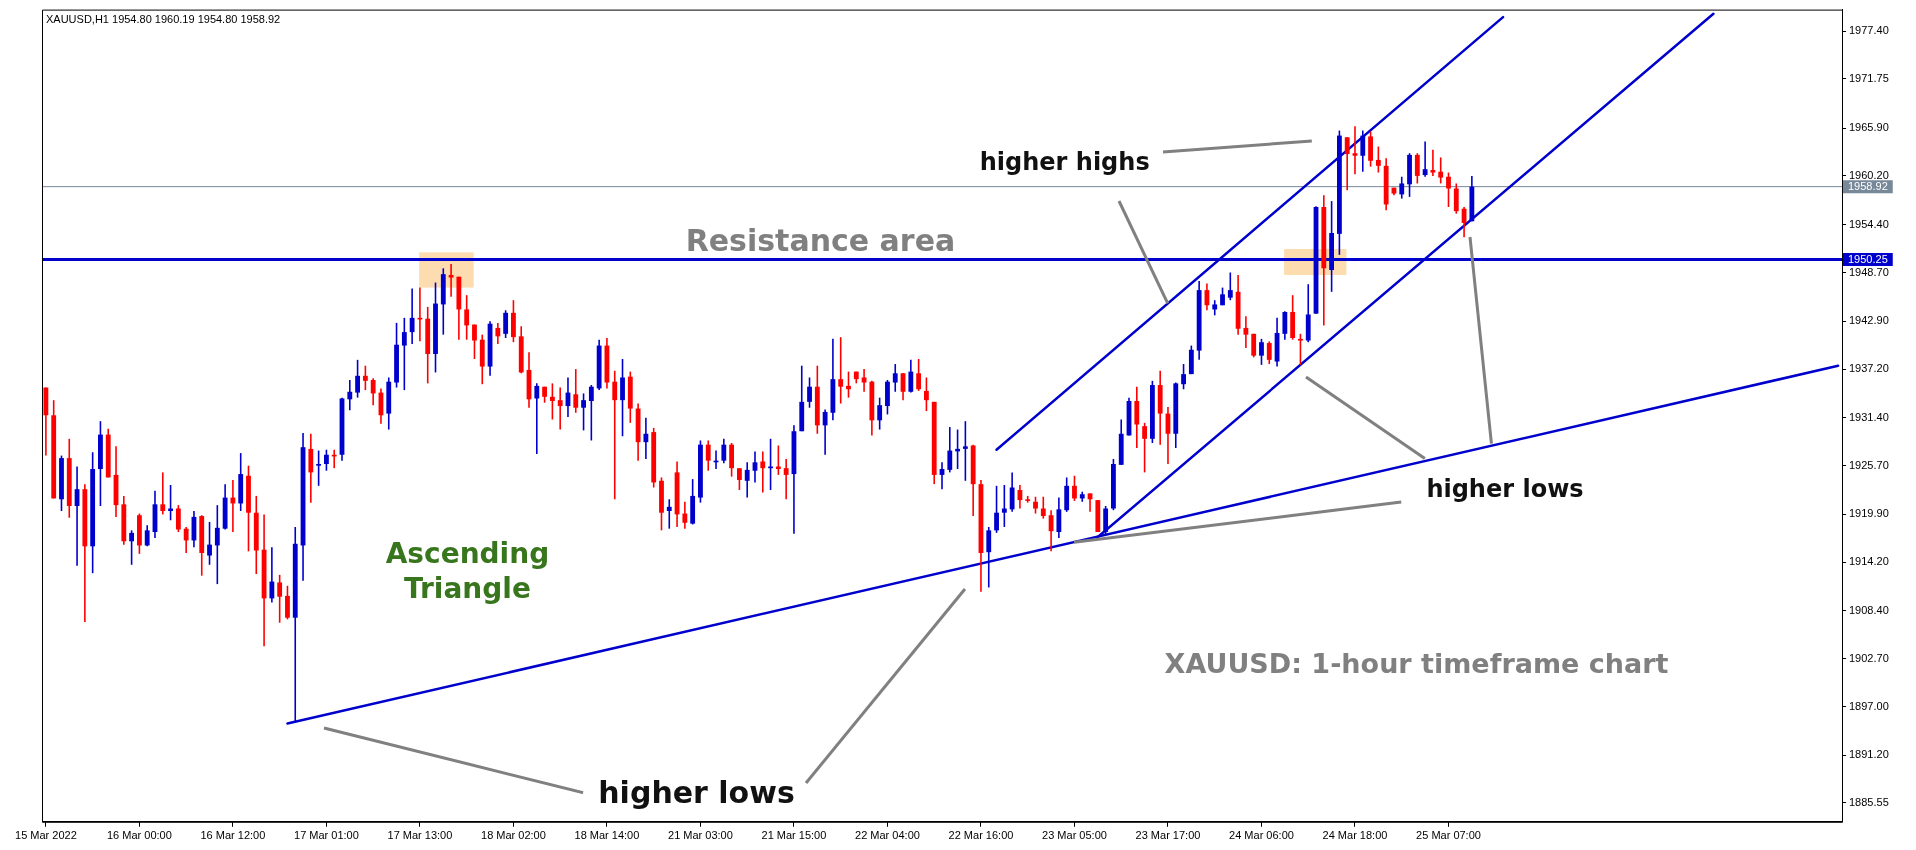 This screenshot has height=850, width=1916. Describe the element at coordinates (1868, 186) in the screenshot. I see `ref-line-label: 1958.92` at that location.